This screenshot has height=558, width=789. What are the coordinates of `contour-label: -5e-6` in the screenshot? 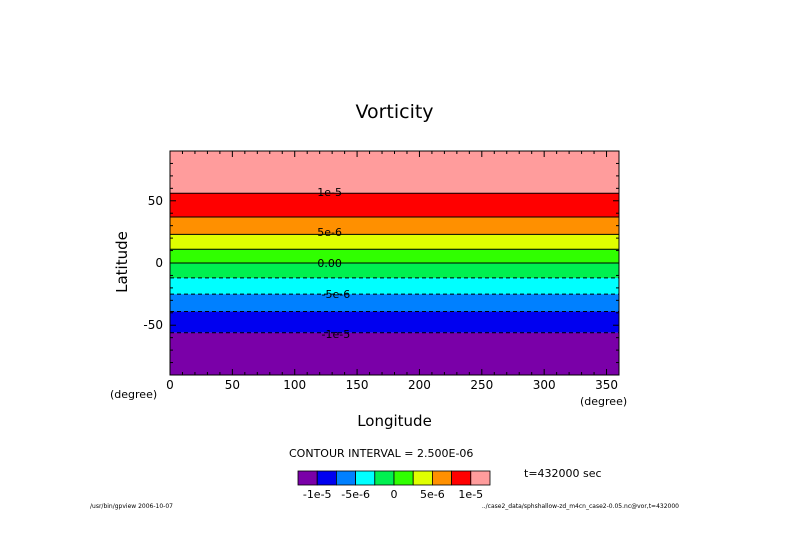 It's located at (336, 294).